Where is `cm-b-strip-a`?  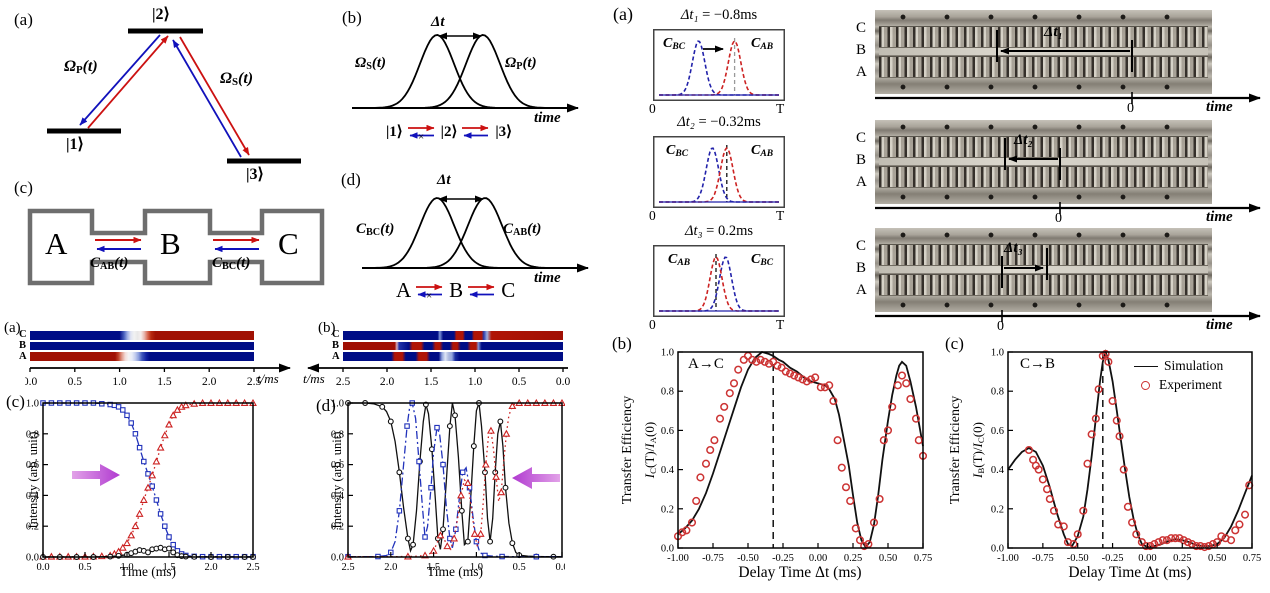
cm-b-strip-a is located at coordinates (453, 356).